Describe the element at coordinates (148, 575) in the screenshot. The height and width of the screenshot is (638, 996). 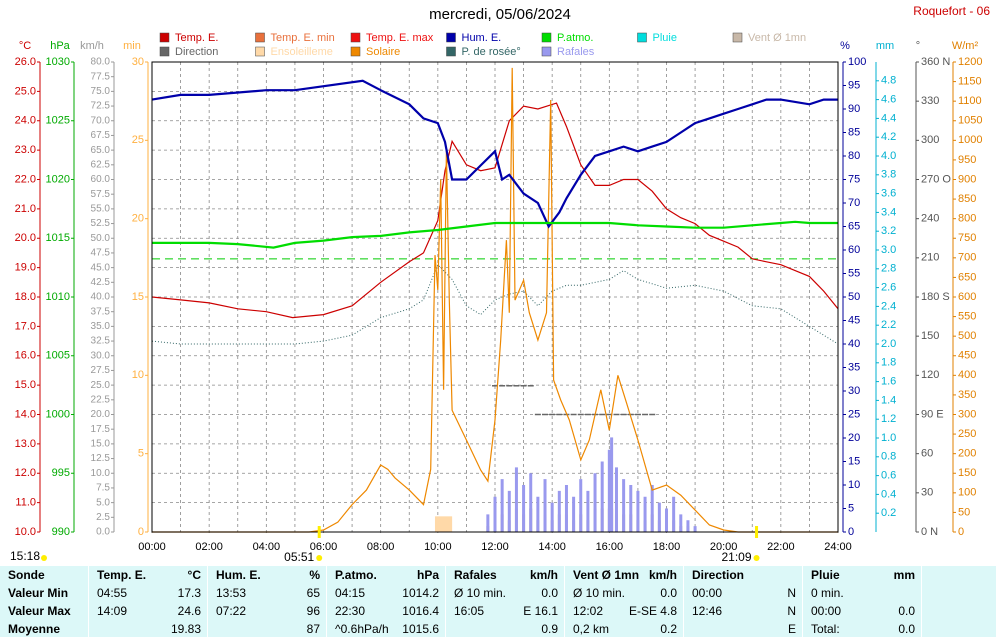
I see `table-cell: Temp. E. °C` at that location.